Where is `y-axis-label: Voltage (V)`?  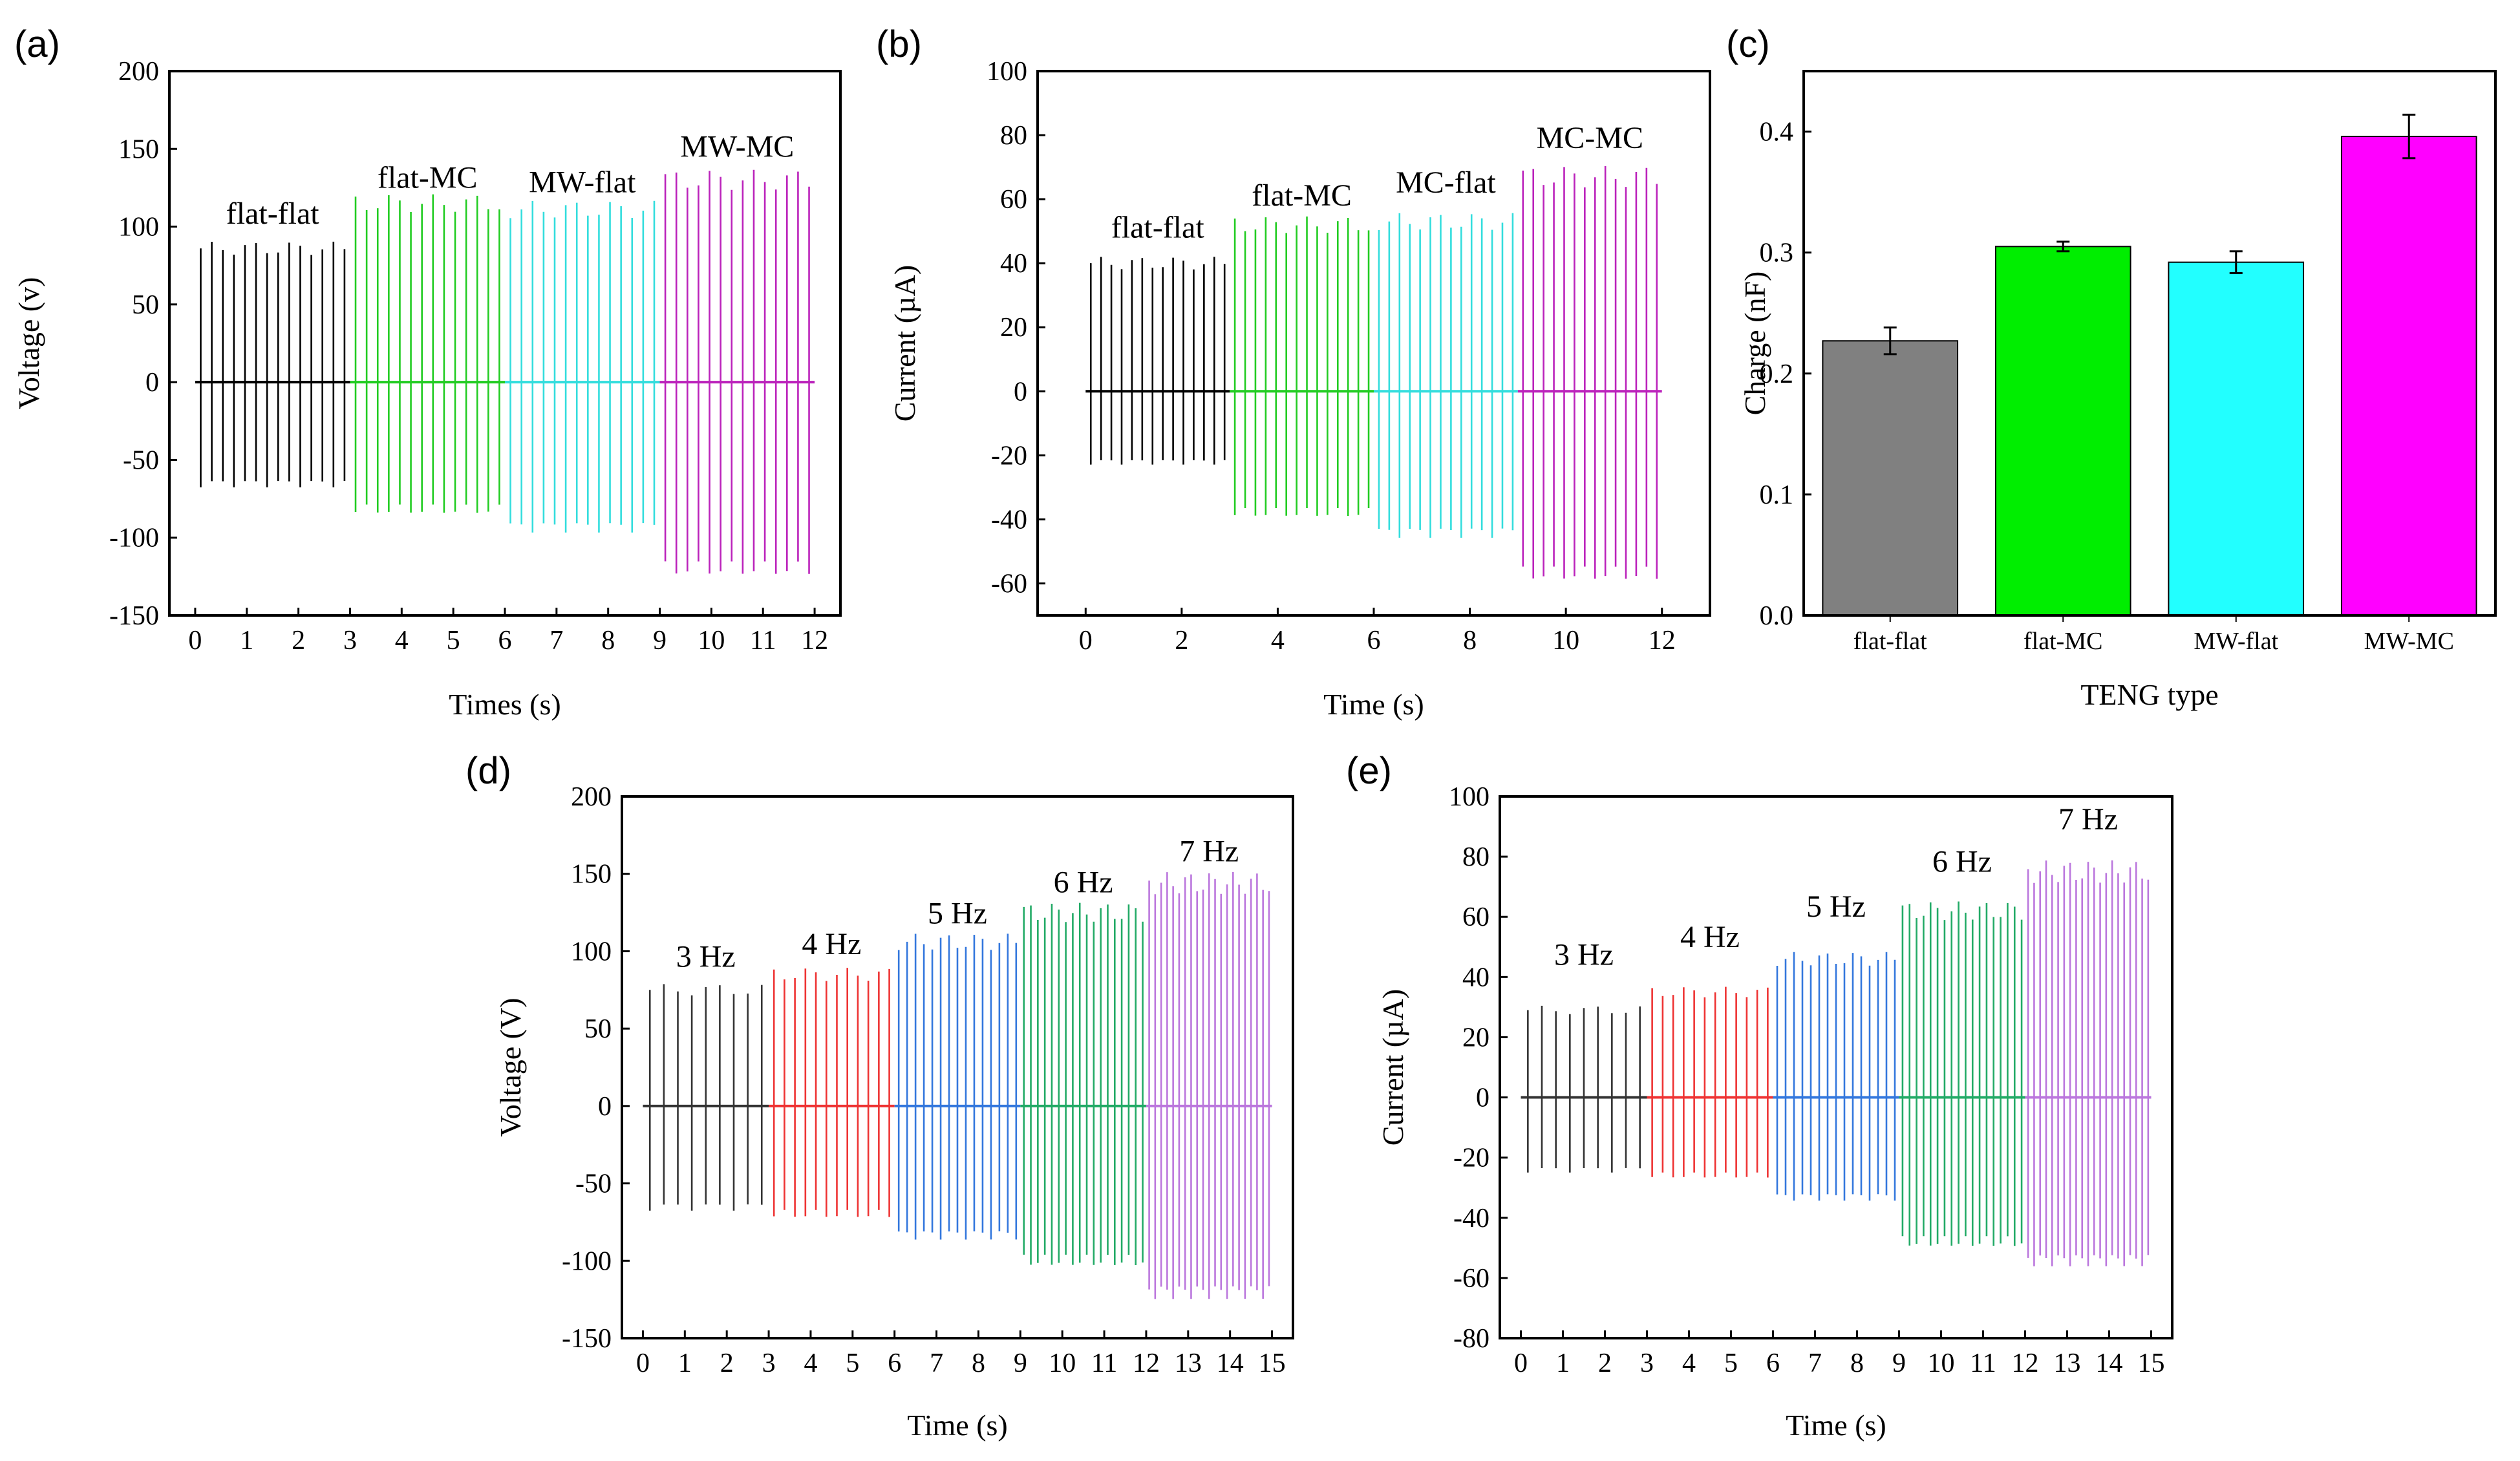 y-axis-label: Voltage (V) is located at coordinates (511, 1066).